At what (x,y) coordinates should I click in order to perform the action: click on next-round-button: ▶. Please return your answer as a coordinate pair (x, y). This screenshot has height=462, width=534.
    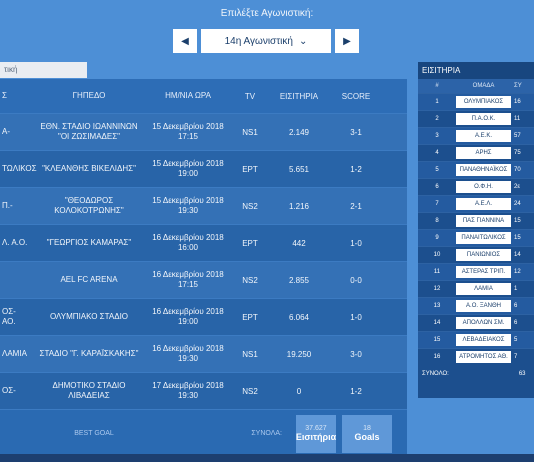
    Looking at the image, I should click on (347, 41).